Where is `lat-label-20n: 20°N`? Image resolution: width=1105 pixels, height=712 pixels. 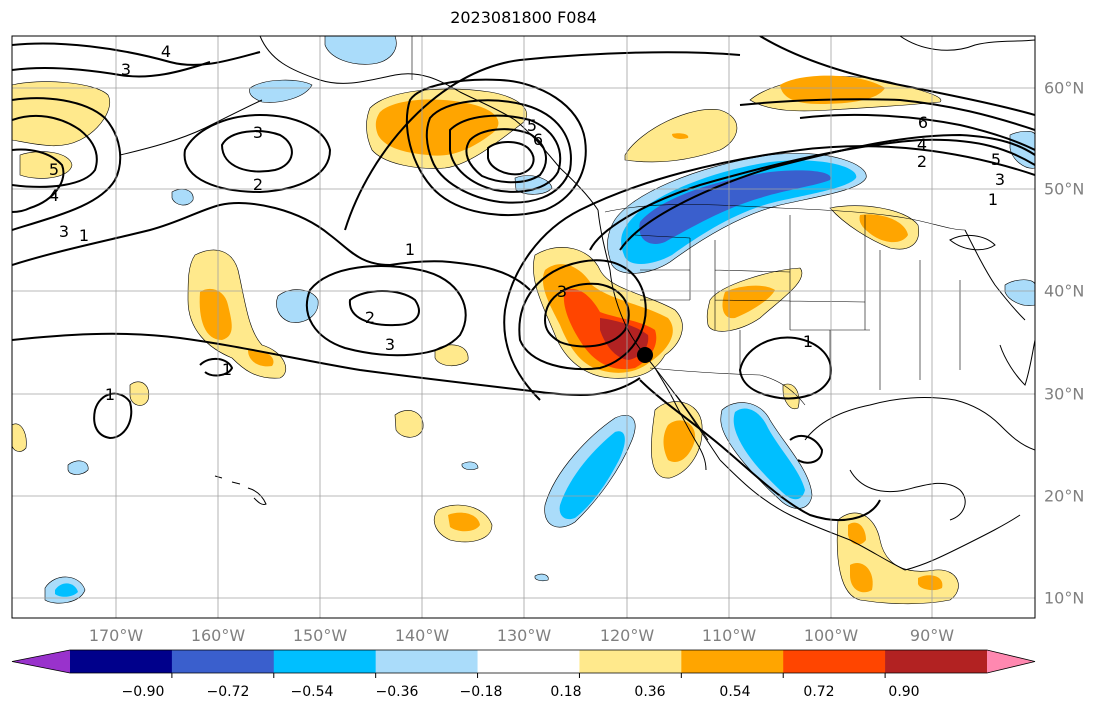
lat-label-20n: 20°N is located at coordinates (1064, 496).